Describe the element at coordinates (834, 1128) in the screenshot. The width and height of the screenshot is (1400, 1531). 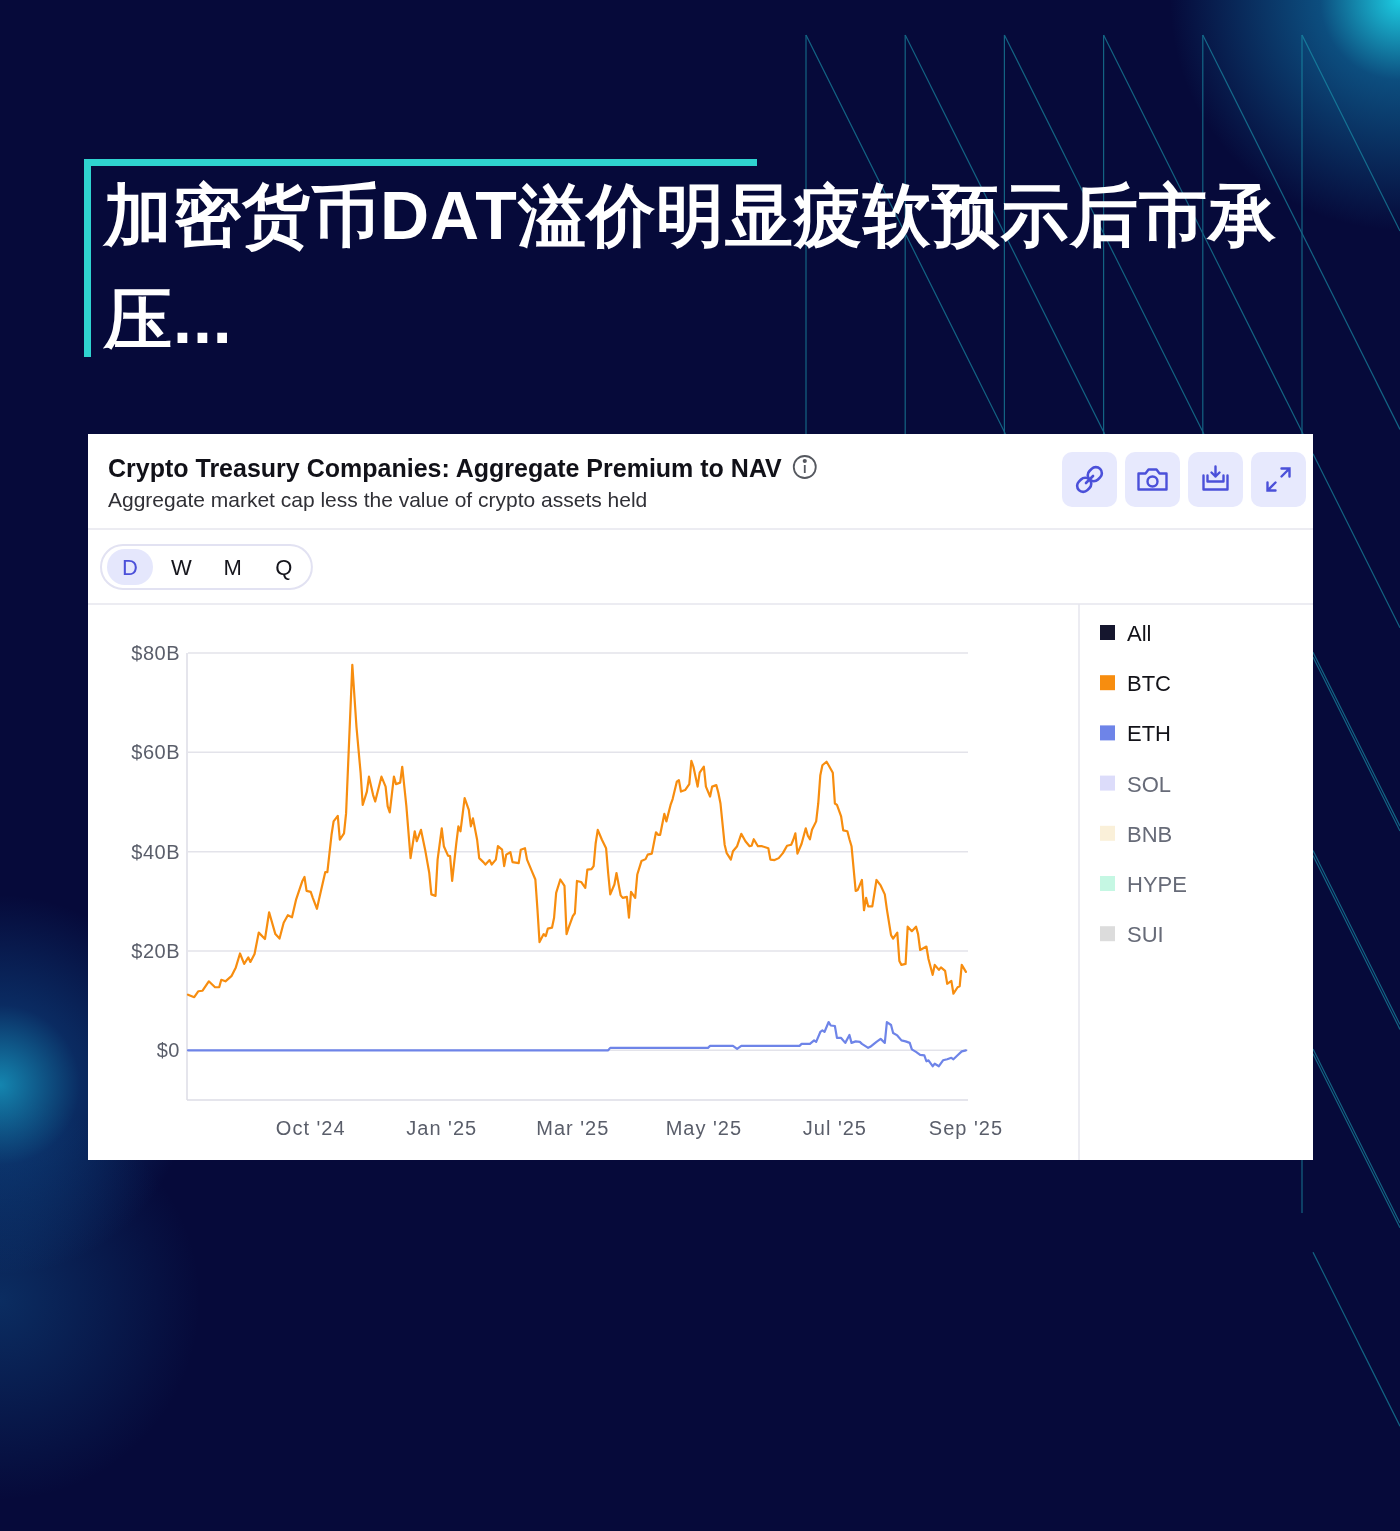
I see `x-tick-label: Jul '25` at that location.